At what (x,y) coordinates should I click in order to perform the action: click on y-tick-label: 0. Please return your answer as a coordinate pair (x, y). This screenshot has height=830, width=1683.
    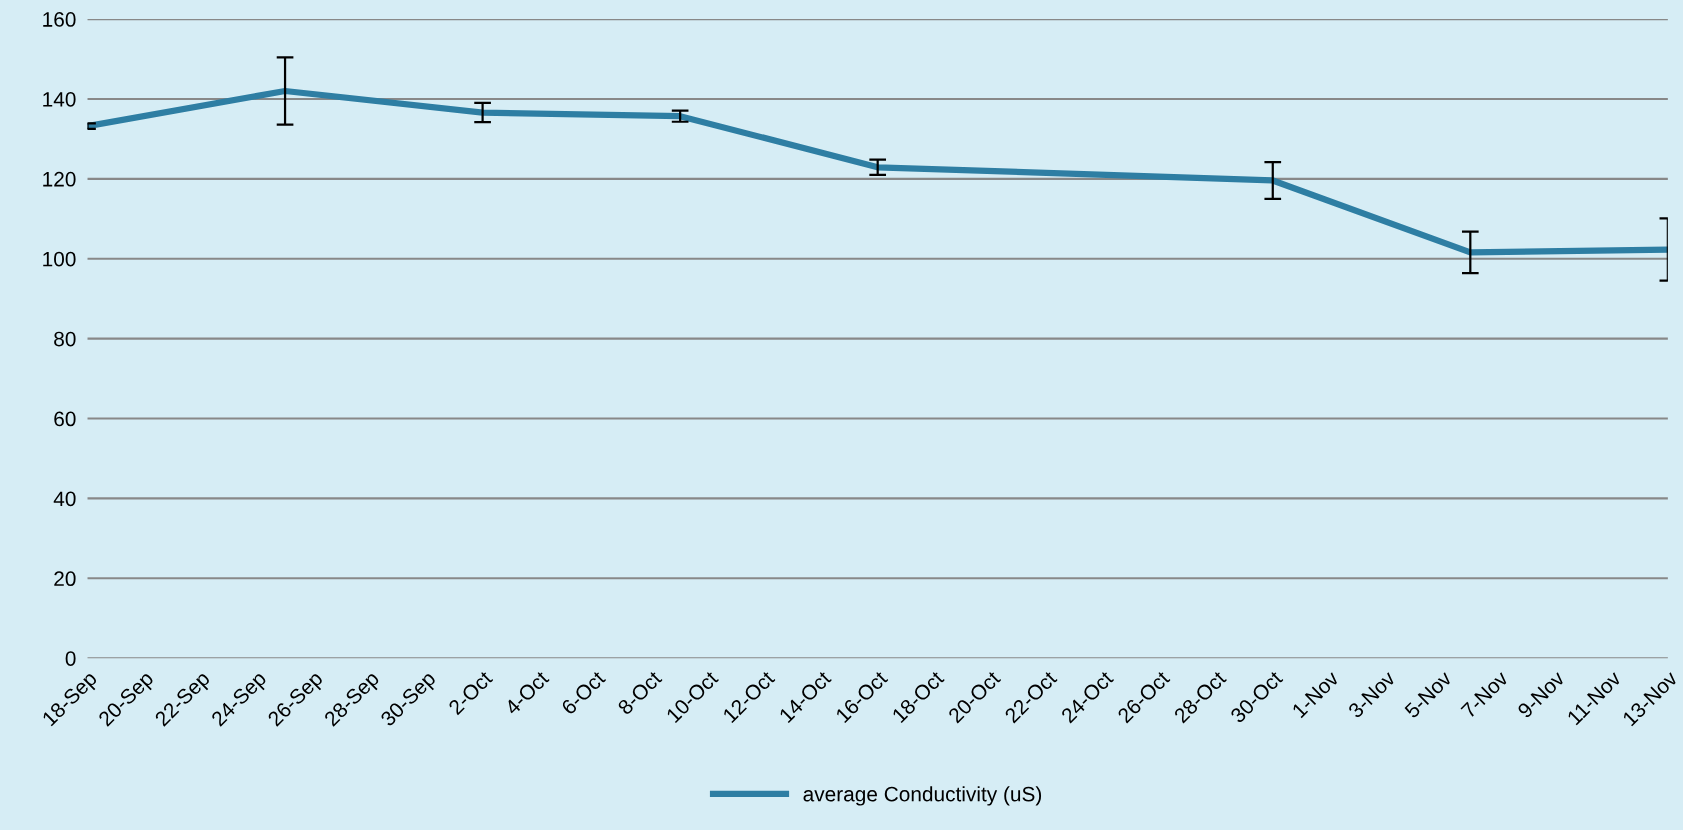
    Looking at the image, I should click on (70, 658).